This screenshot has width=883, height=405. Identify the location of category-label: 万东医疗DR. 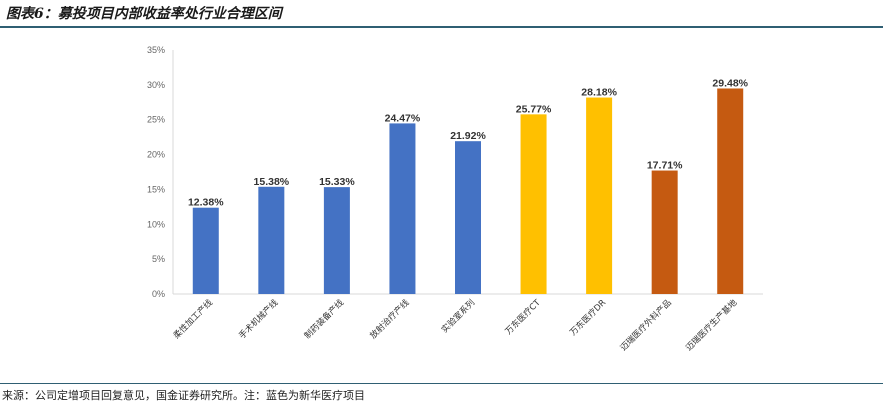
(588, 317).